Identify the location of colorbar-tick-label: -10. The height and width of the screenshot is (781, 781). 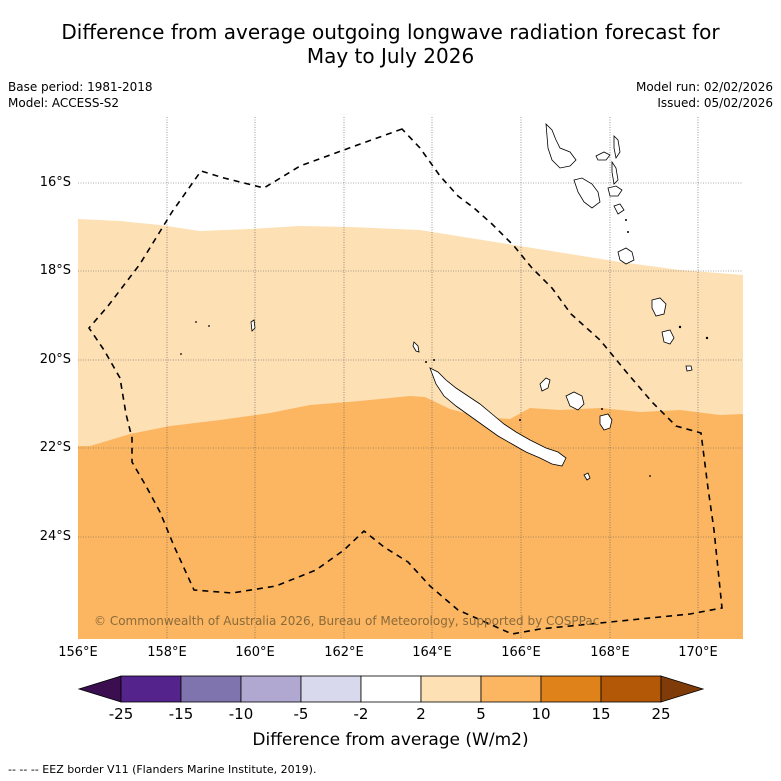
(241, 714).